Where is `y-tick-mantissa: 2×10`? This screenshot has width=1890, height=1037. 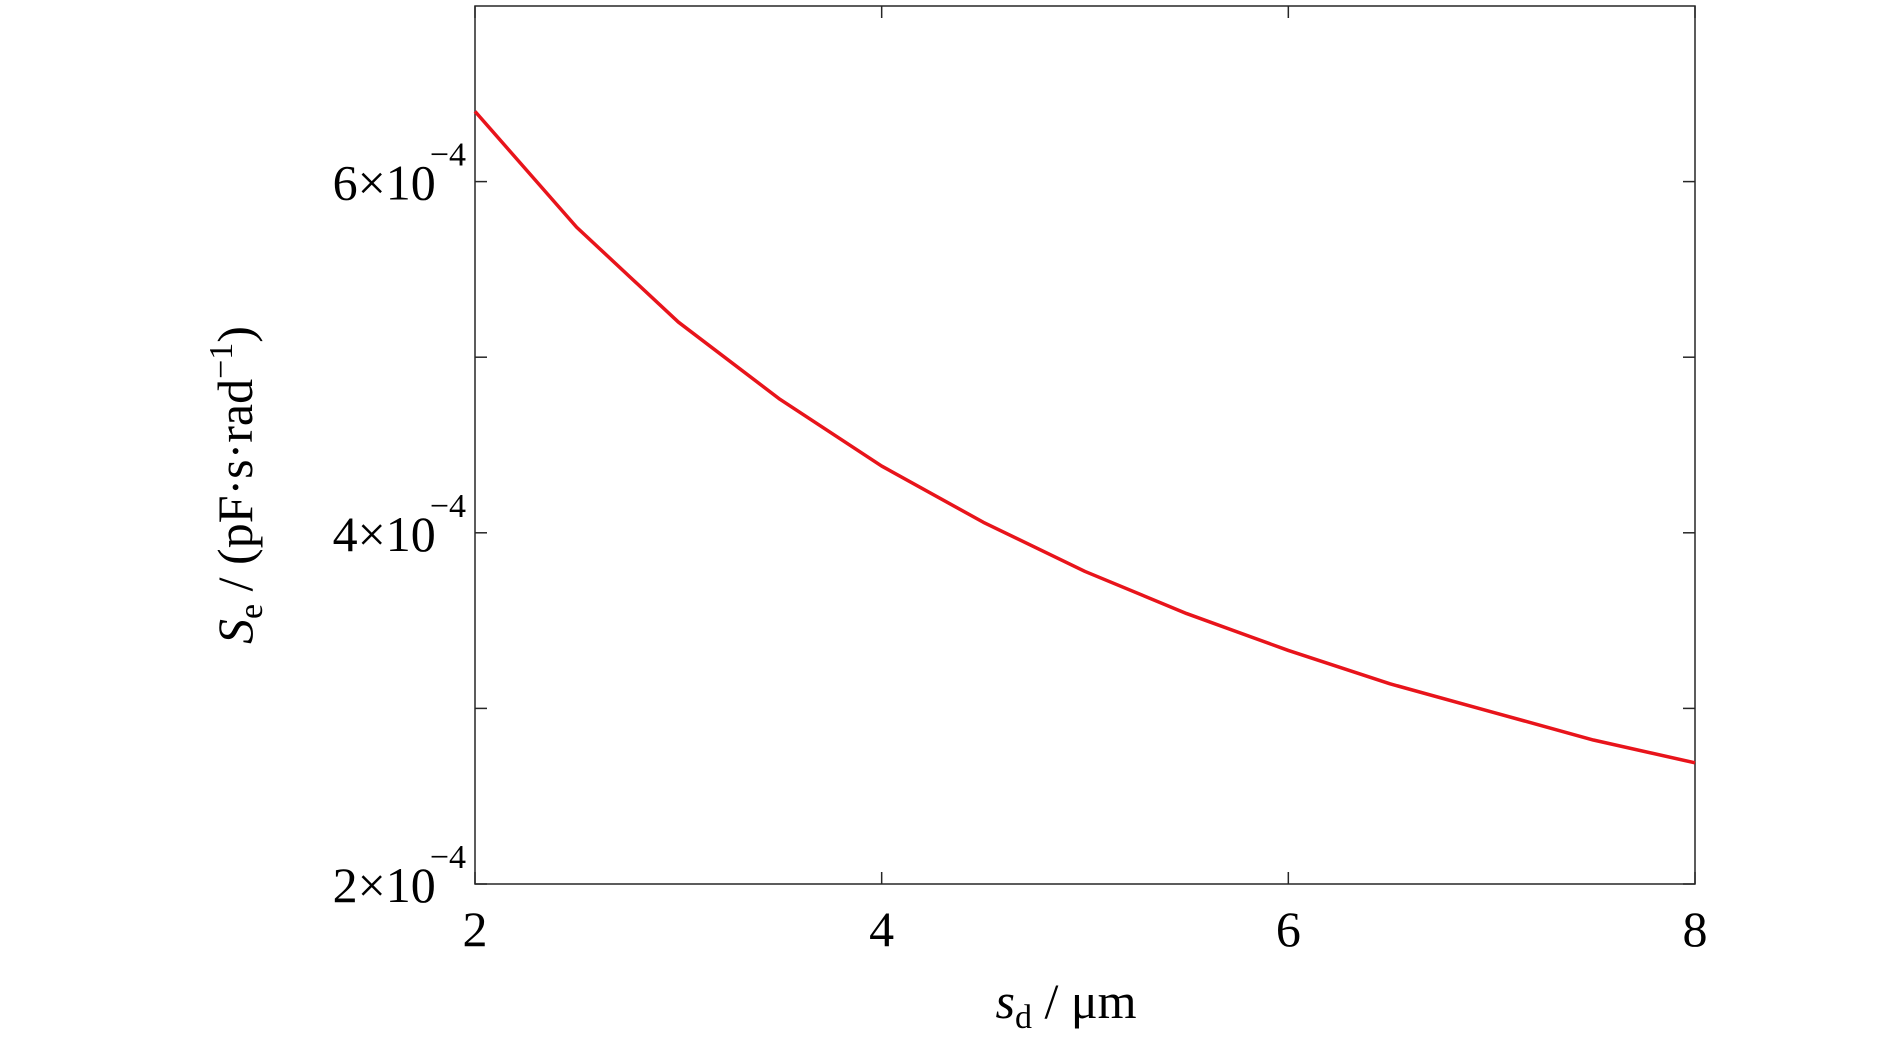
y-tick-mantissa: 2×10 is located at coordinates (384, 885).